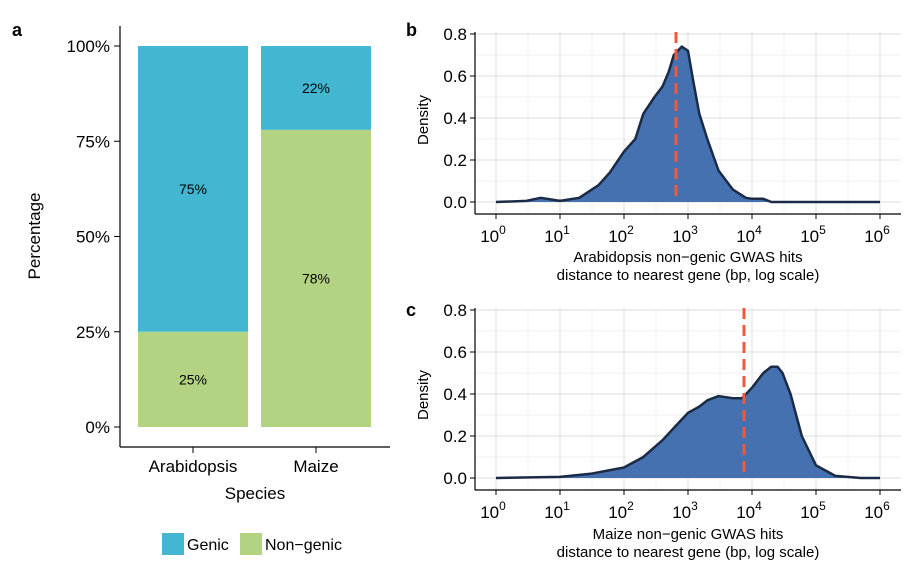  I want to click on density-area-b, so click(688, 124).